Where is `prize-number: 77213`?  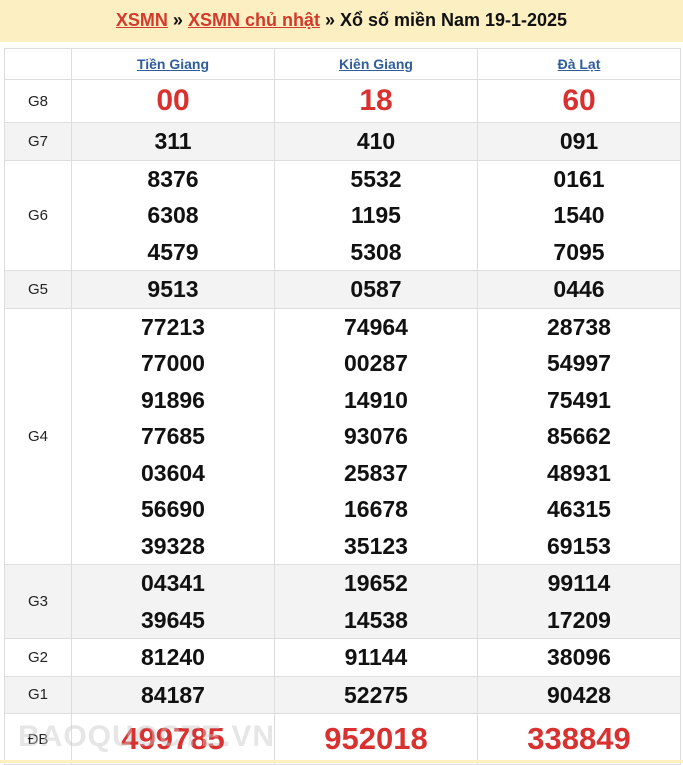 prize-number: 77213 is located at coordinates (173, 326).